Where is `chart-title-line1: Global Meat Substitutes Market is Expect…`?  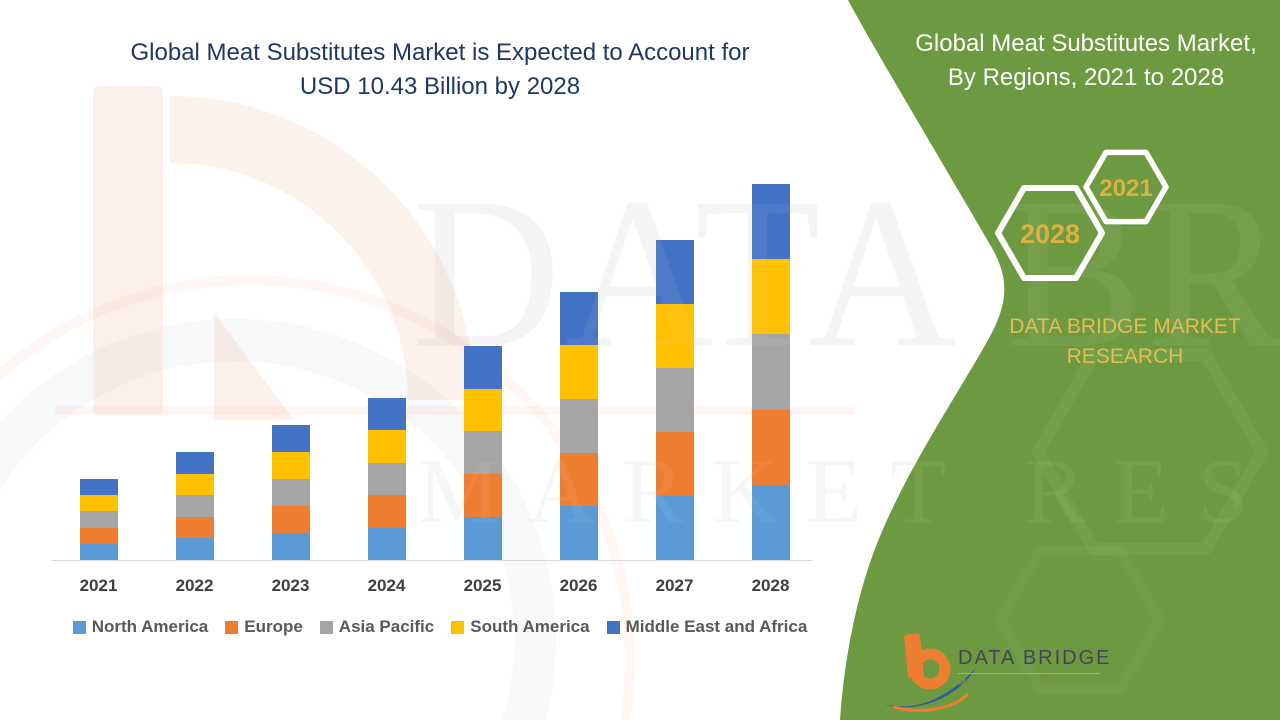 chart-title-line1: Global Meat Substitutes Market is Expect… is located at coordinates (440, 52).